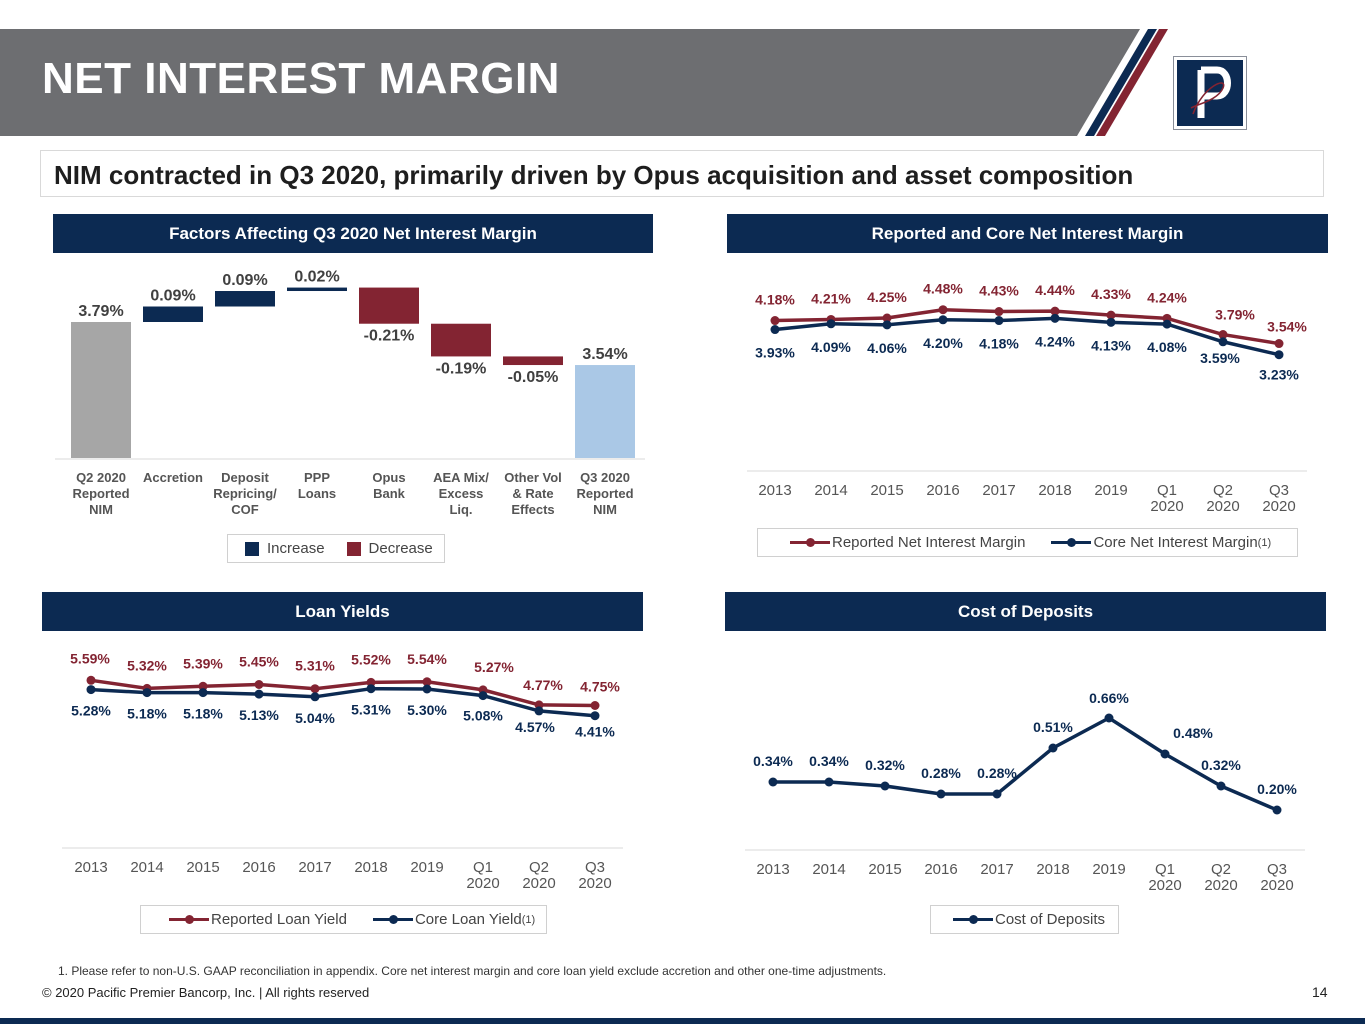  I want to click on legend-label: Increase, so click(296, 548).